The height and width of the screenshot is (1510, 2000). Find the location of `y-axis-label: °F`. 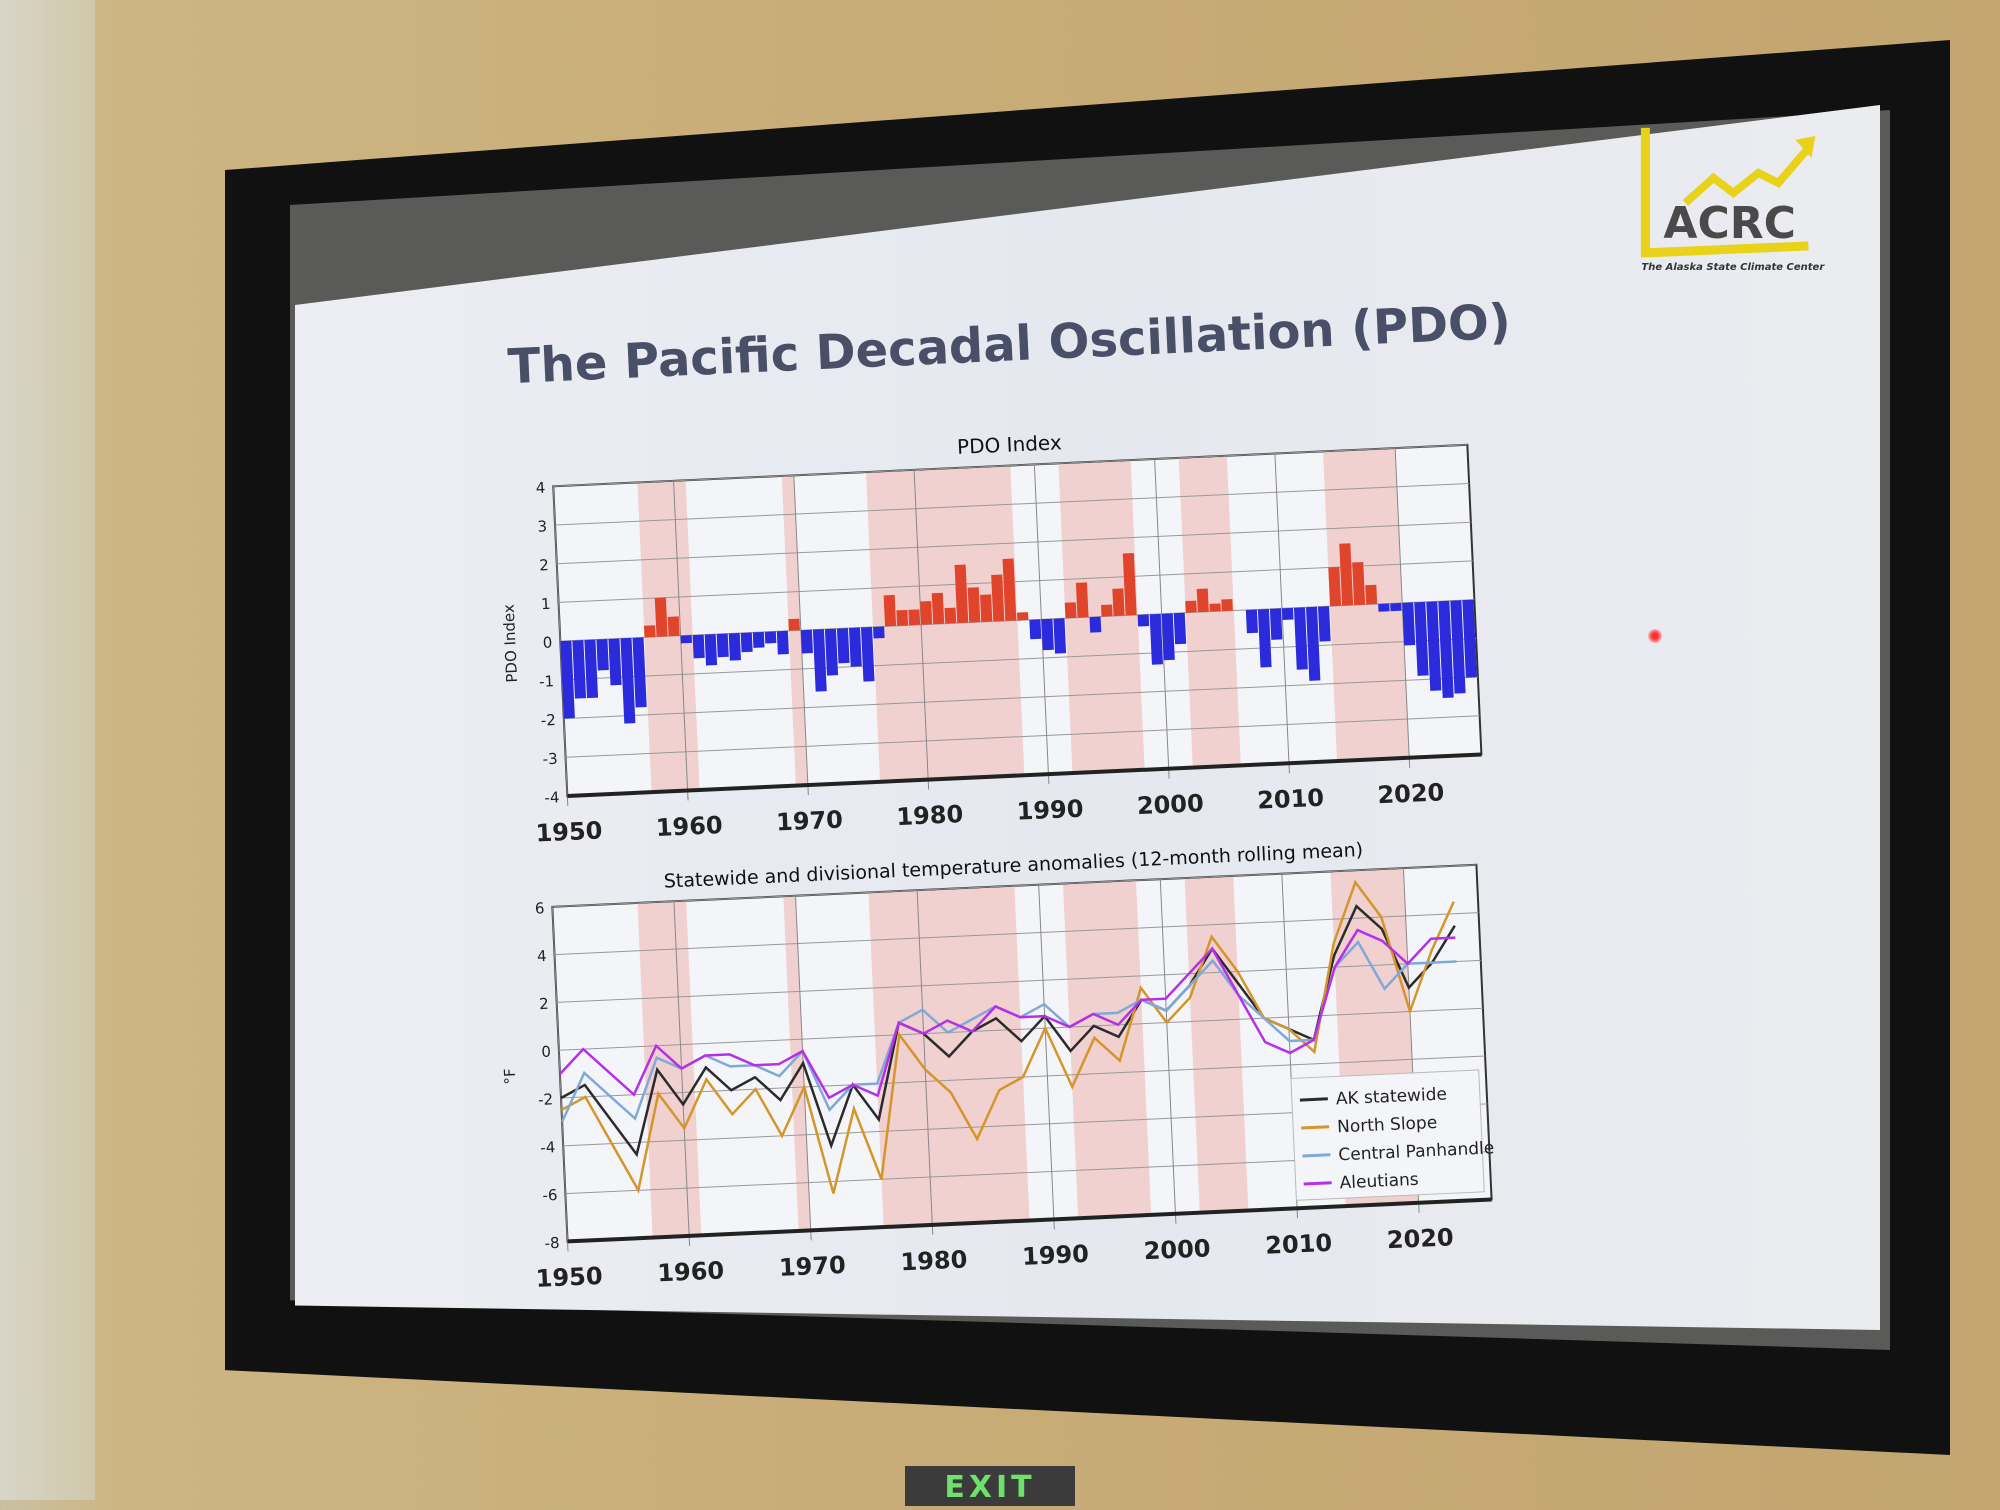

y-axis-label: °F is located at coordinates (510, 1076).